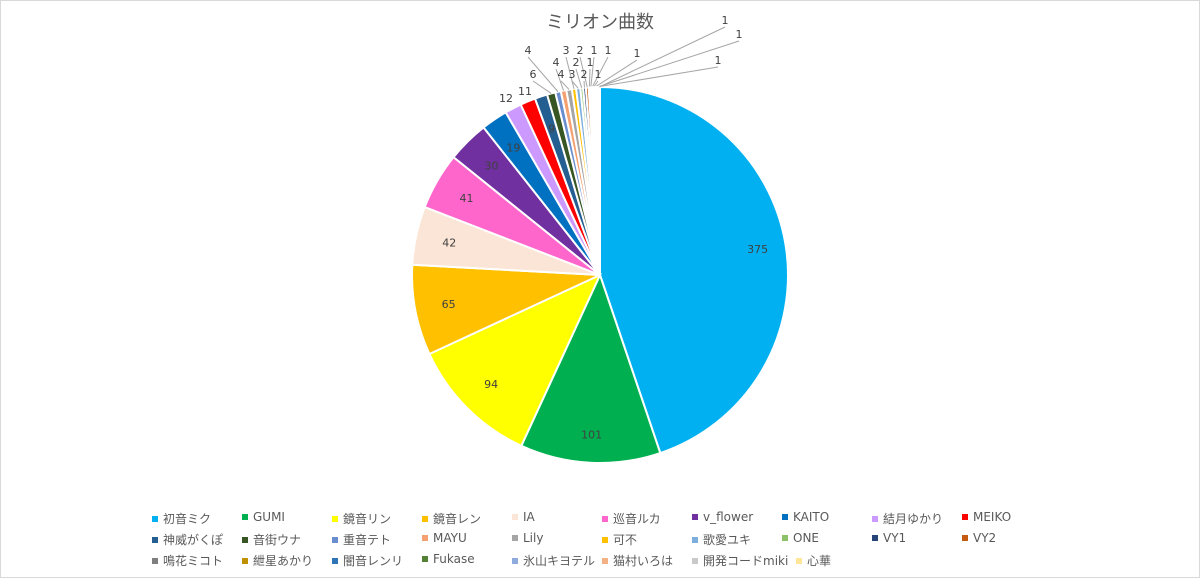  What do you see at coordinates (269, 517) in the screenshot?
I see `legend-label: GUMI` at bounding box center [269, 517].